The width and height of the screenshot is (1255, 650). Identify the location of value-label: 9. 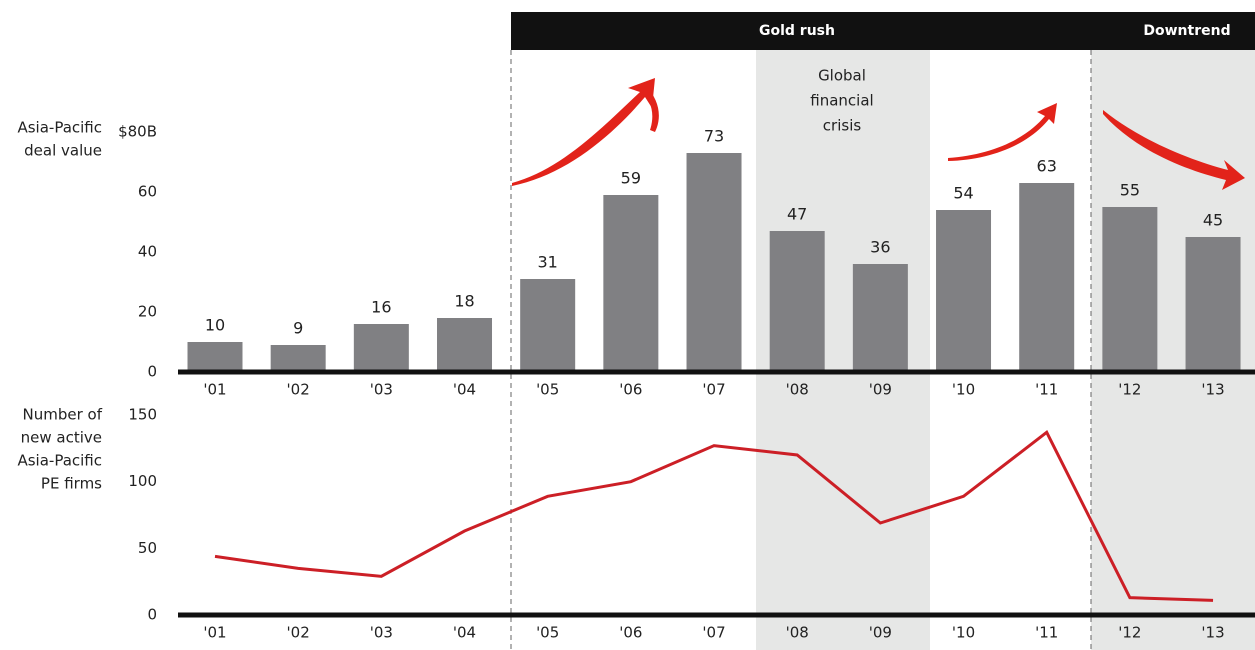
(298, 328).